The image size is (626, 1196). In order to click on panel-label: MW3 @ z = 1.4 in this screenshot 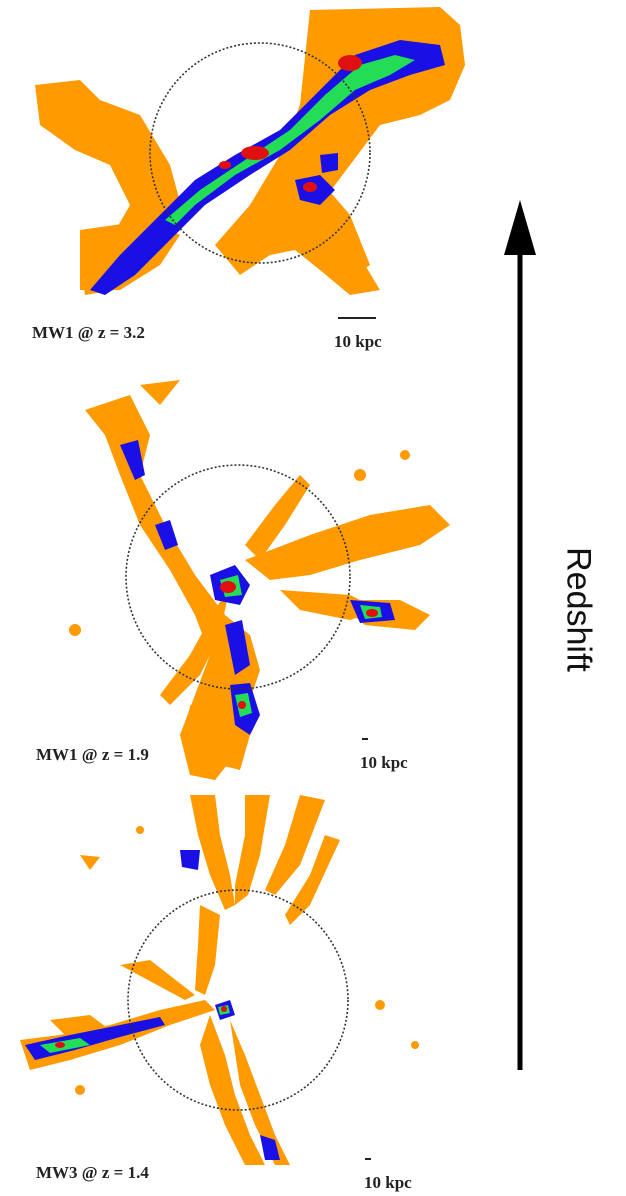, I will do `click(92, 1172)`.